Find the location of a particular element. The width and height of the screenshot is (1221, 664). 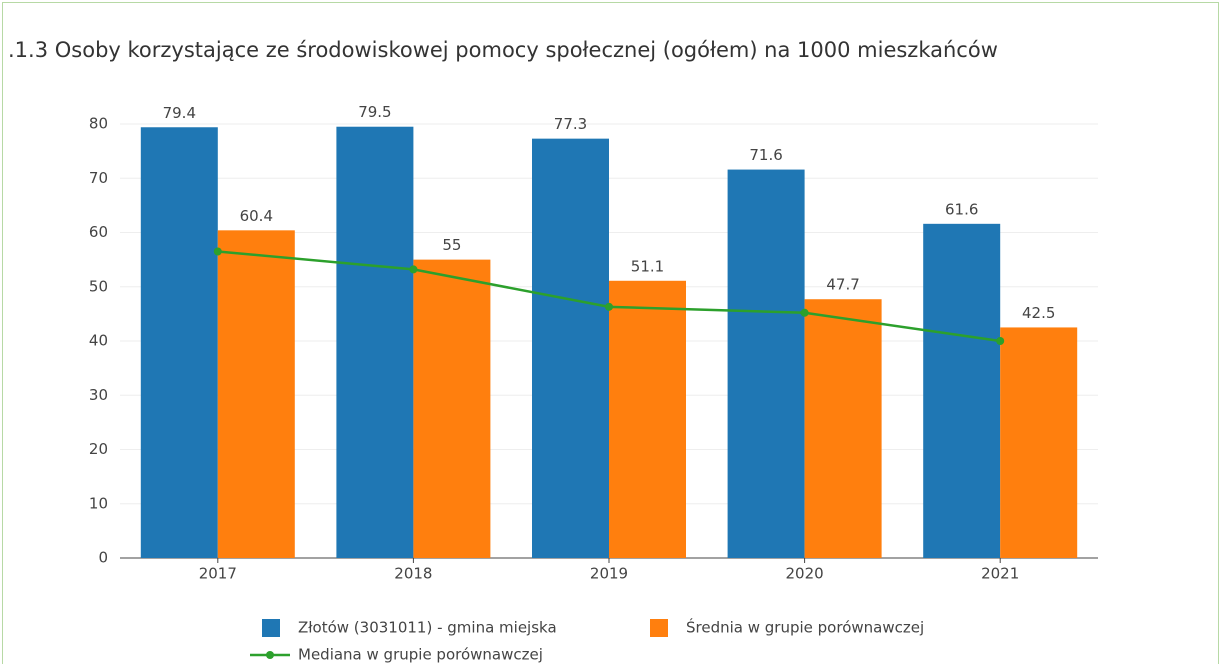

legend-marker is located at coordinates (270, 655).